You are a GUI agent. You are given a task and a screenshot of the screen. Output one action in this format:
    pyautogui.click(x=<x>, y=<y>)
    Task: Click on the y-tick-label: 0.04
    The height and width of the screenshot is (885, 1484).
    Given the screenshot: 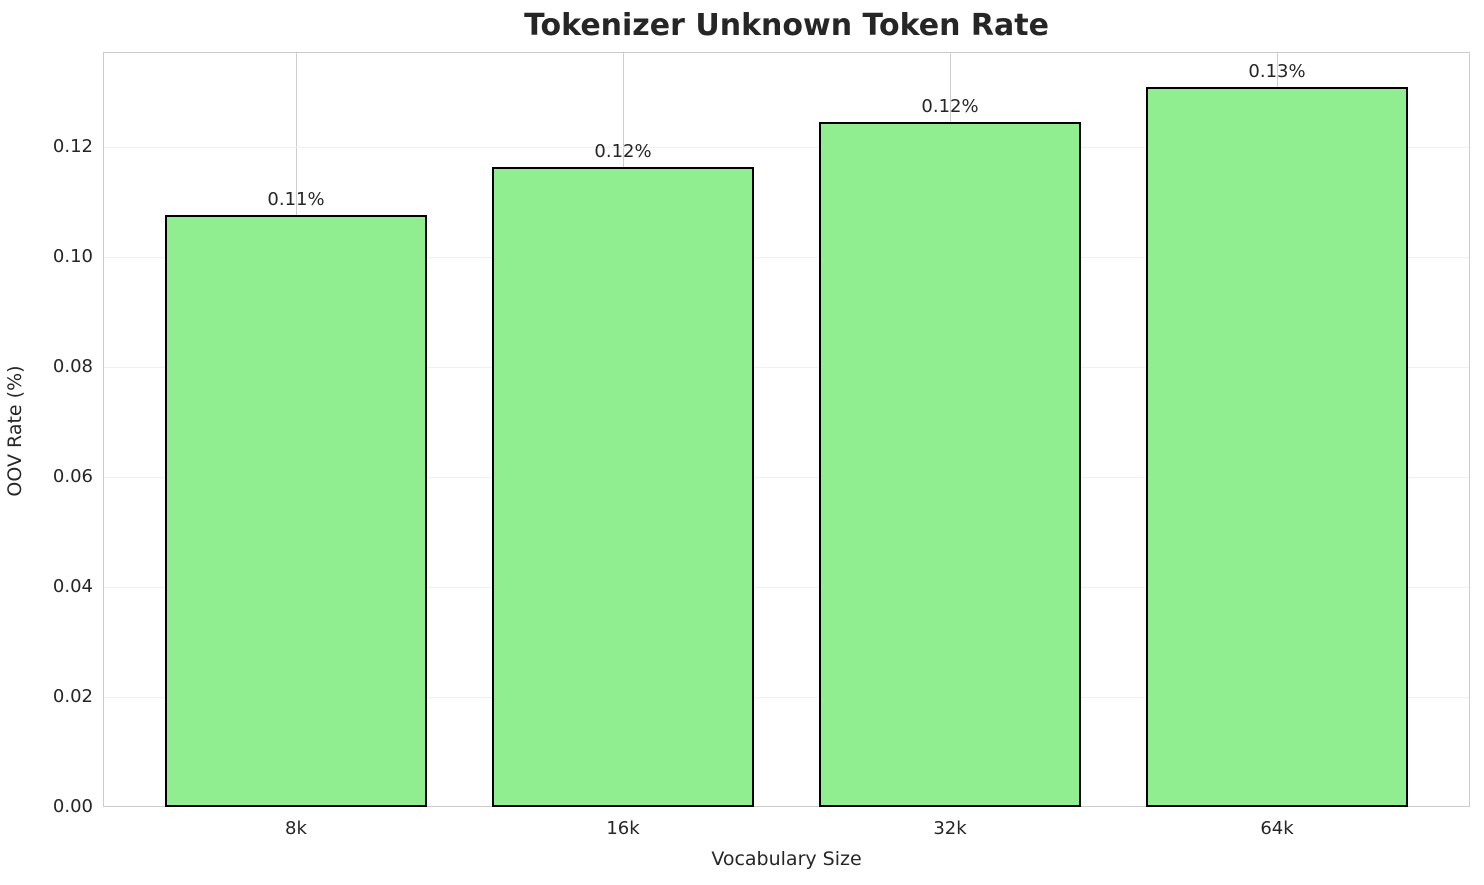 What is the action you would take?
    pyautogui.click(x=72, y=586)
    